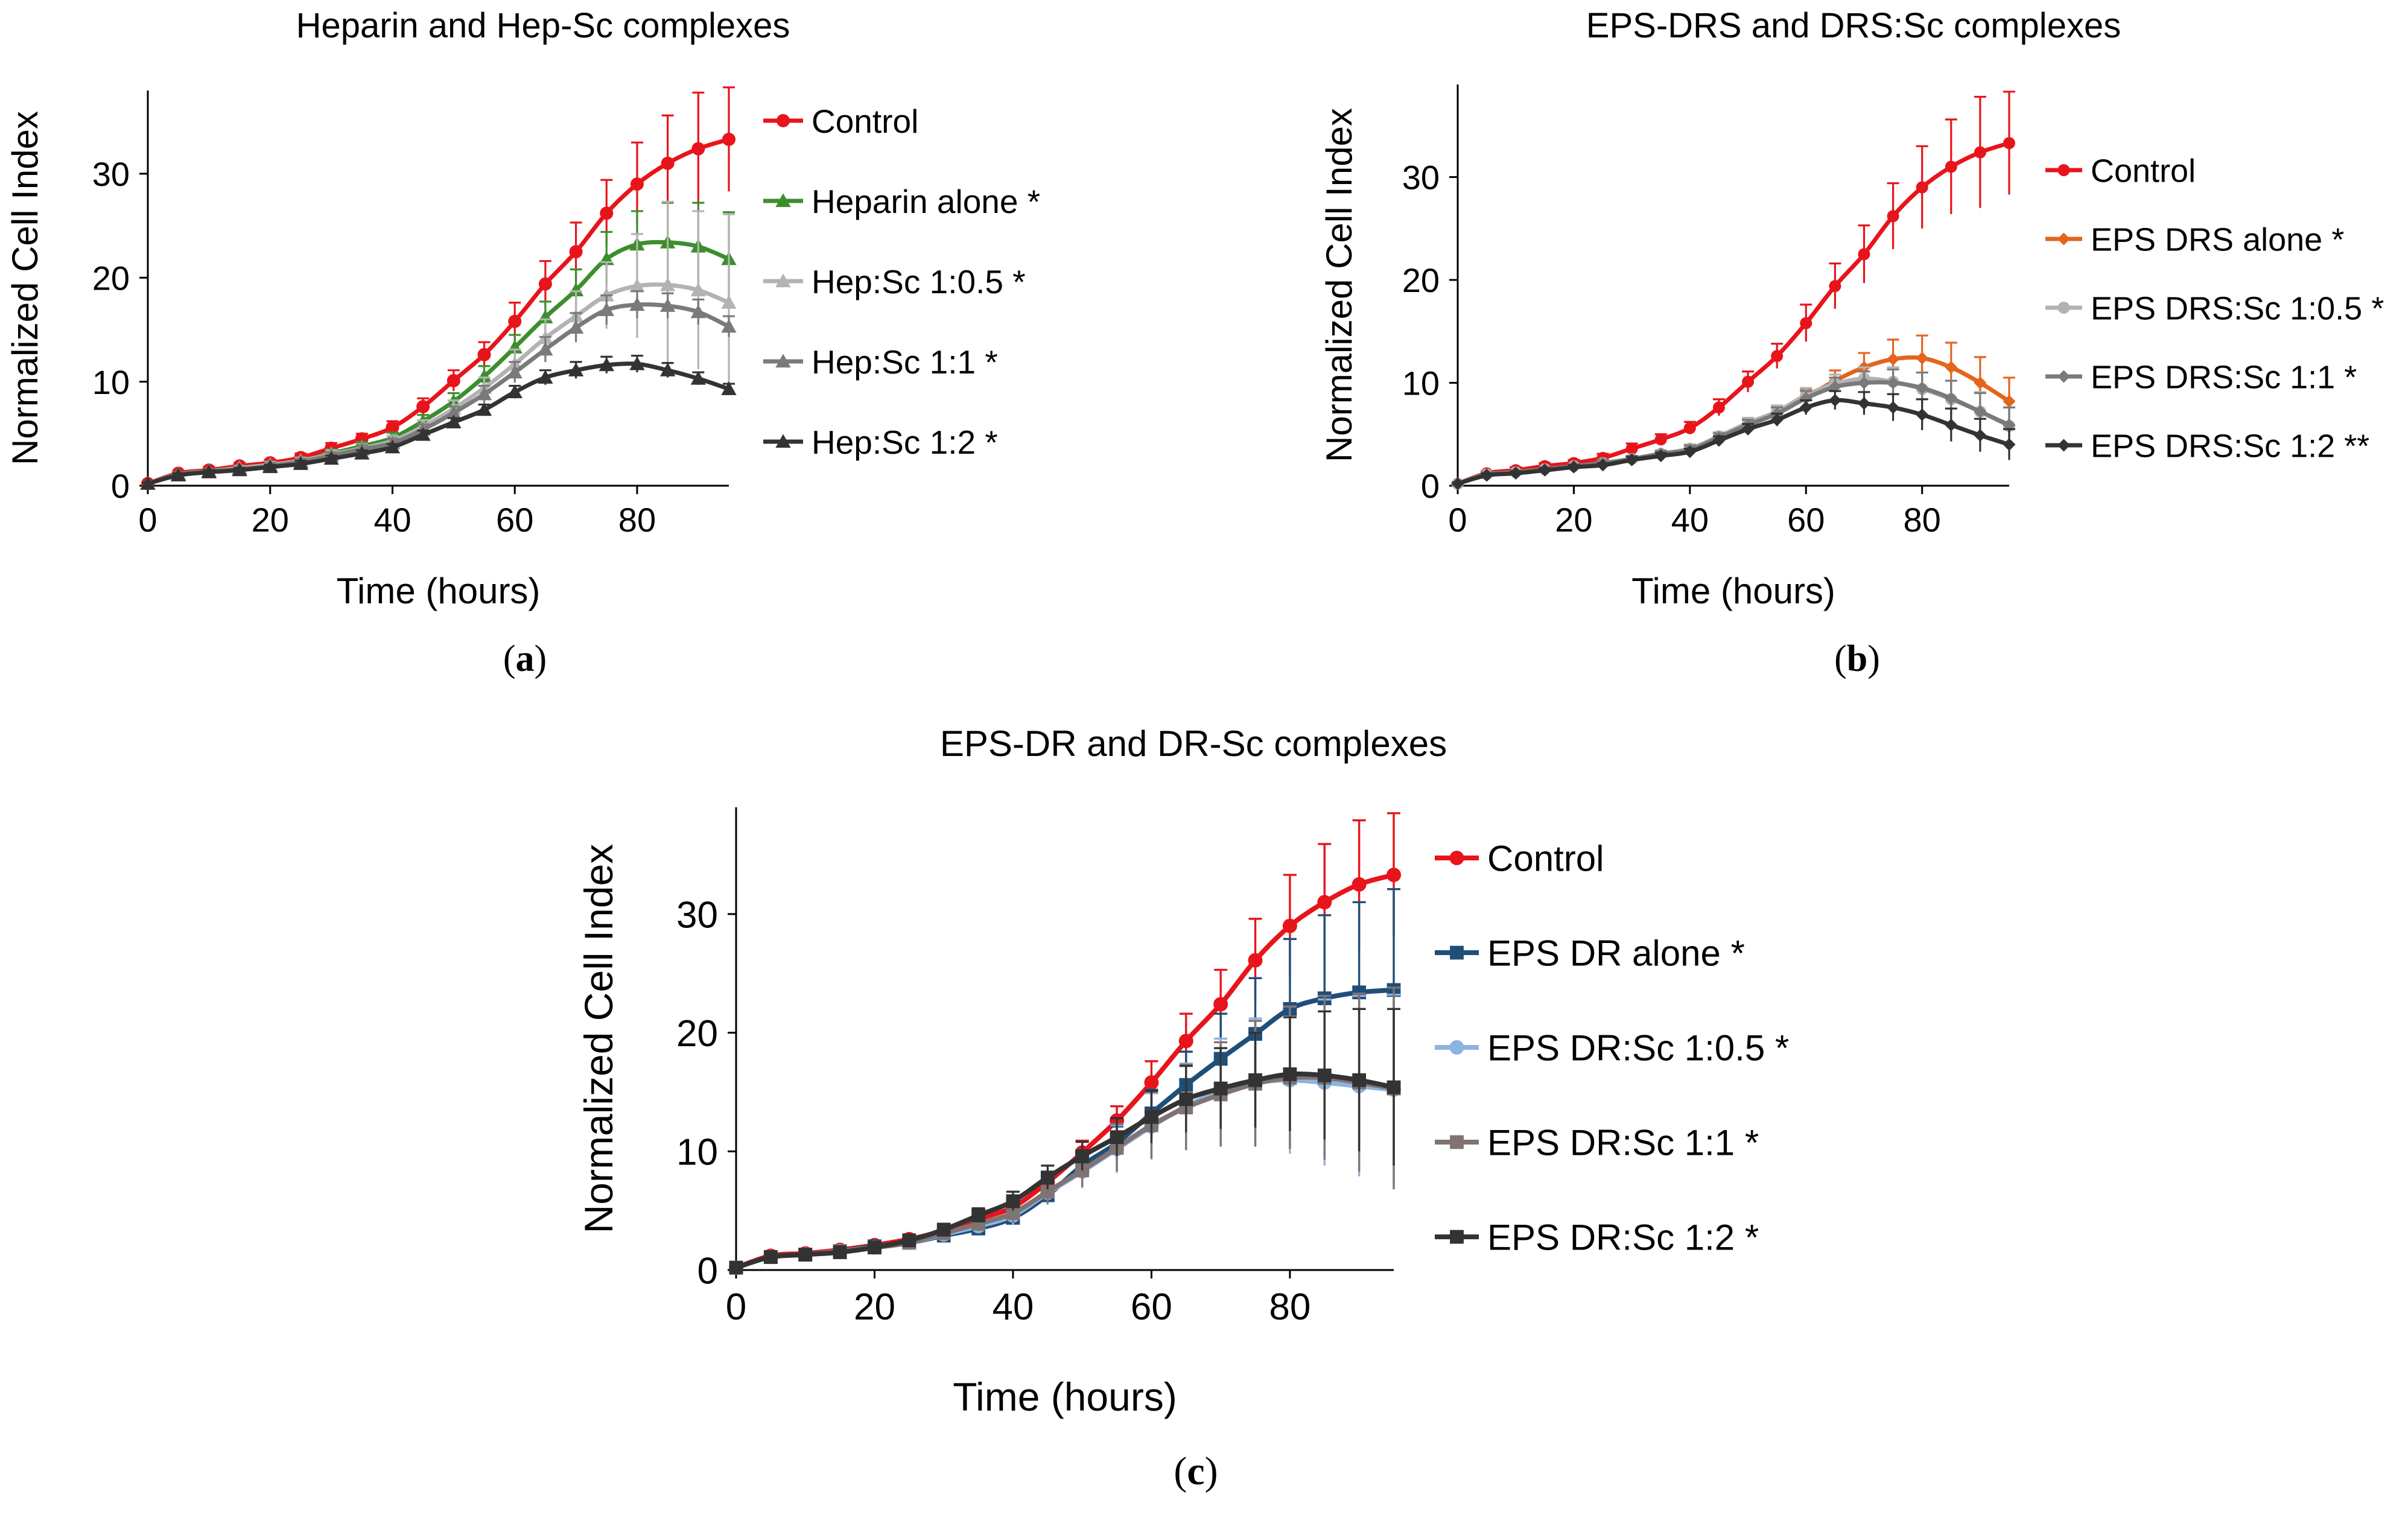  I want to click on legend-label: EPS DRS:Sc 1:2 **, so click(2230, 446).